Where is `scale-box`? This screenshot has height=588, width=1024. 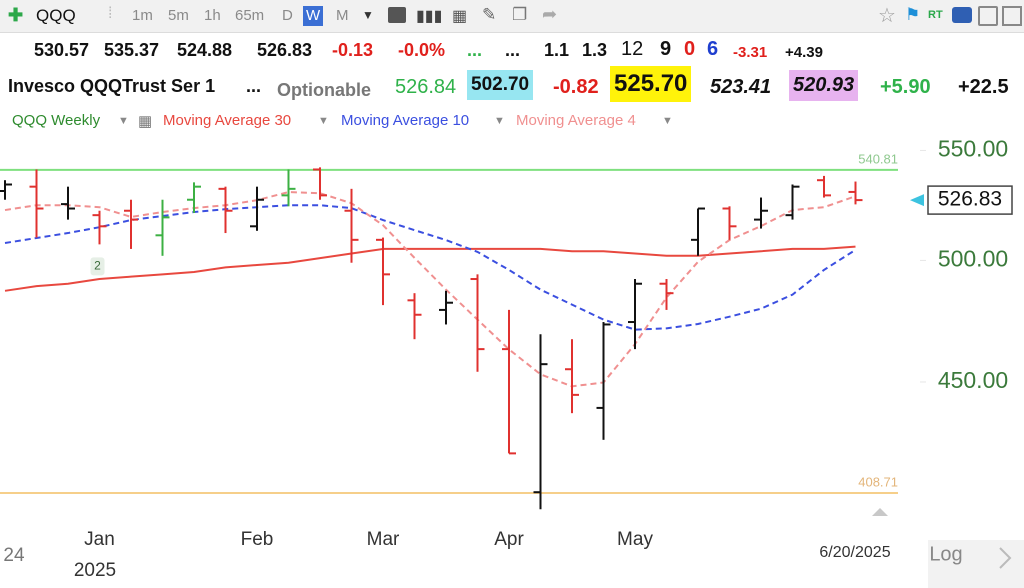 scale-box is located at coordinates (976, 564).